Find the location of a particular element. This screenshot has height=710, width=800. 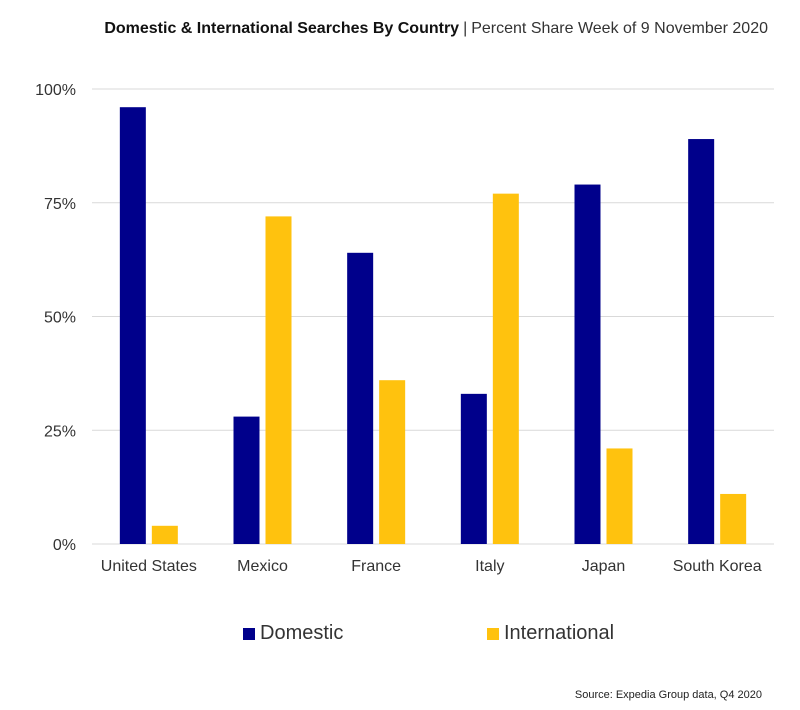

legend-item-domestic: Domestic is located at coordinates (293, 633).